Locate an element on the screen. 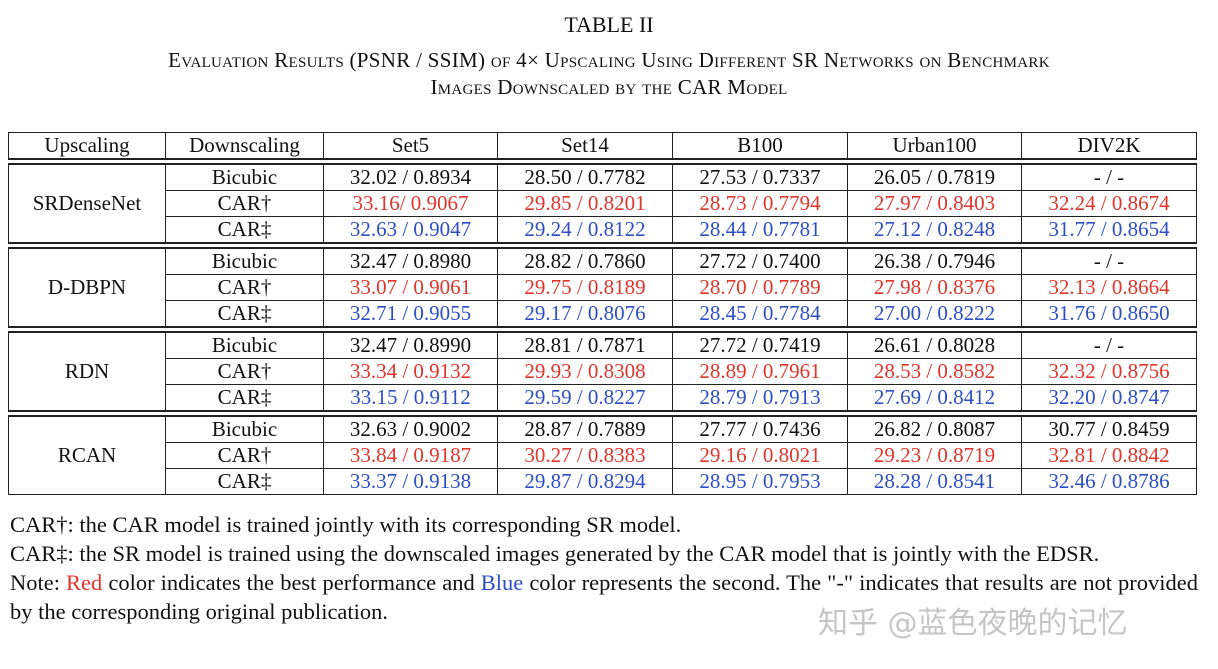  result-cell: 32.24 / 0.8674 is located at coordinates (1109, 203).